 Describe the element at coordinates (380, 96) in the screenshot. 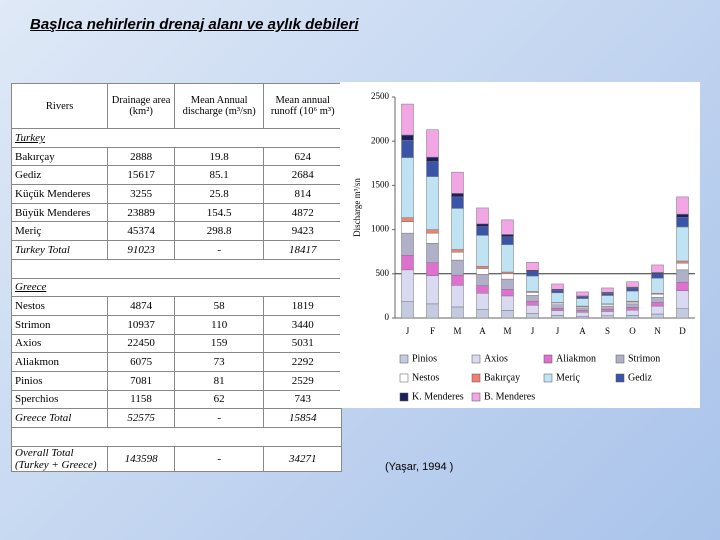

I see `y-tick-label: 2500` at that location.